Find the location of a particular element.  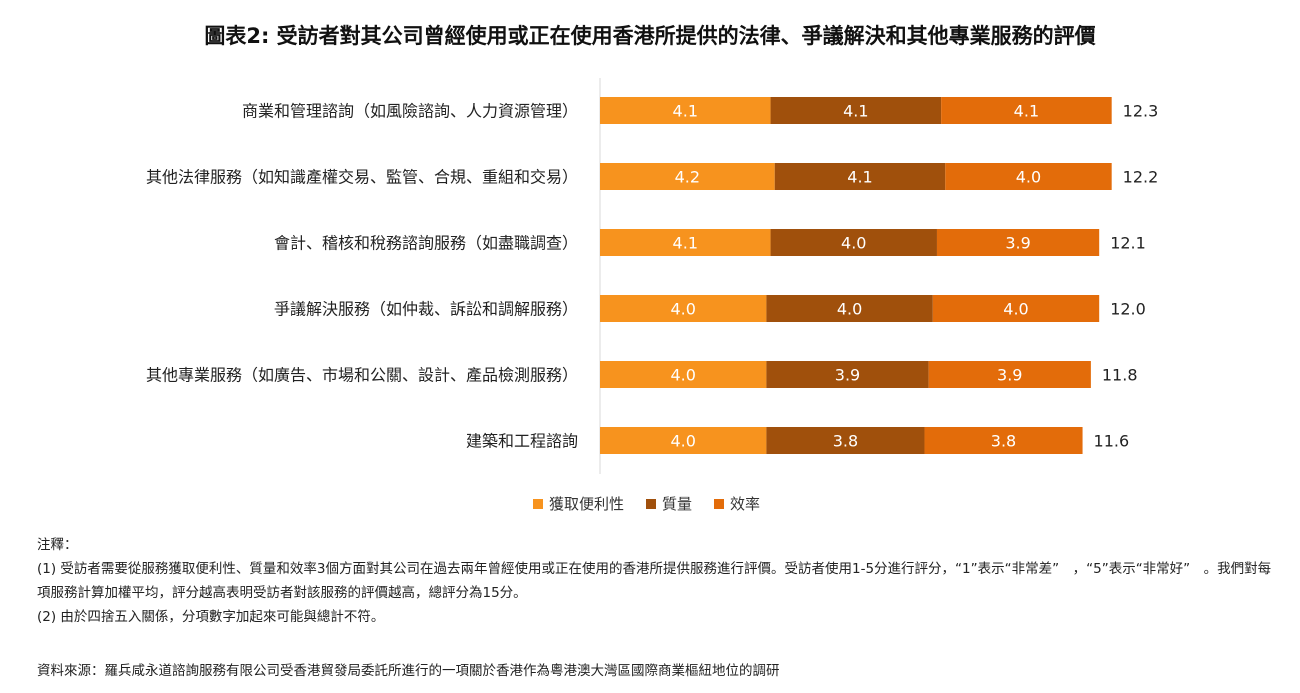

total-label: 11.8 is located at coordinates (1120, 375).